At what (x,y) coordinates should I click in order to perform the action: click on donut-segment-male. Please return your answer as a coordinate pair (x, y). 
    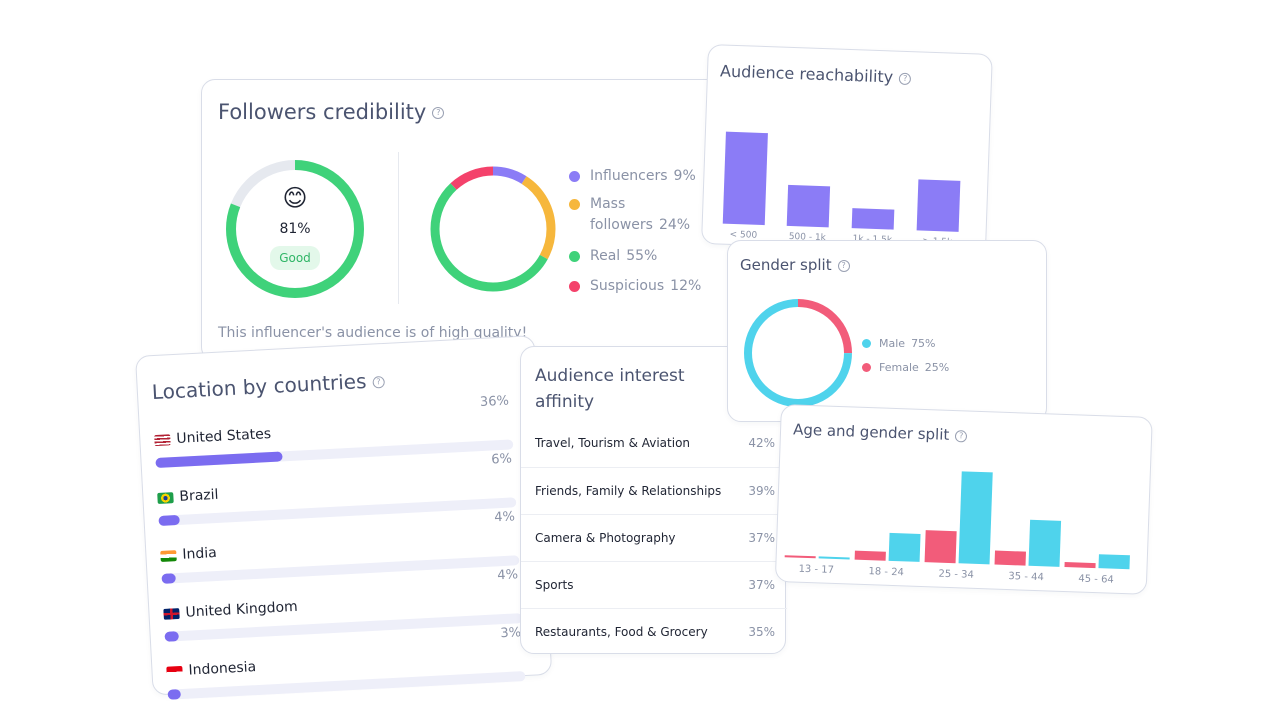
    Looking at the image, I should click on (798, 353).